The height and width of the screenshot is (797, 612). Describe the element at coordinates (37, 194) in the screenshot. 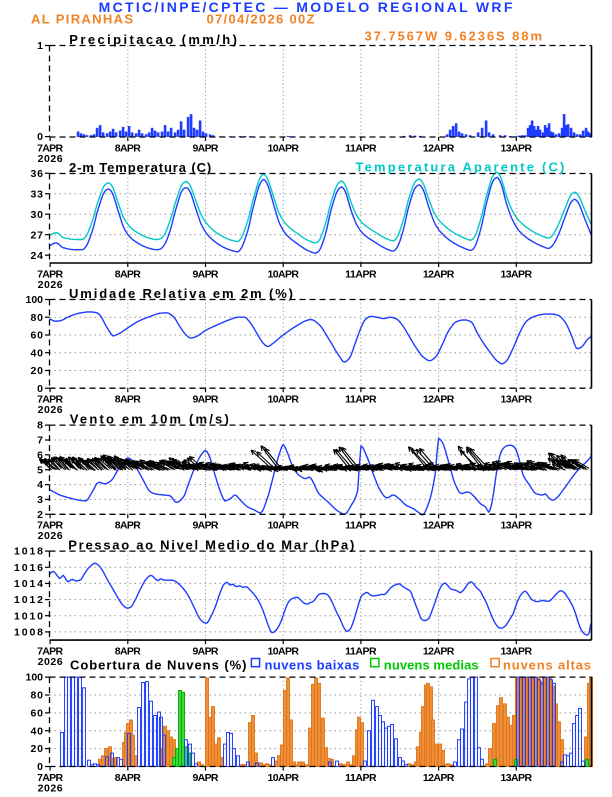

I see `svg-text: 33` at that location.